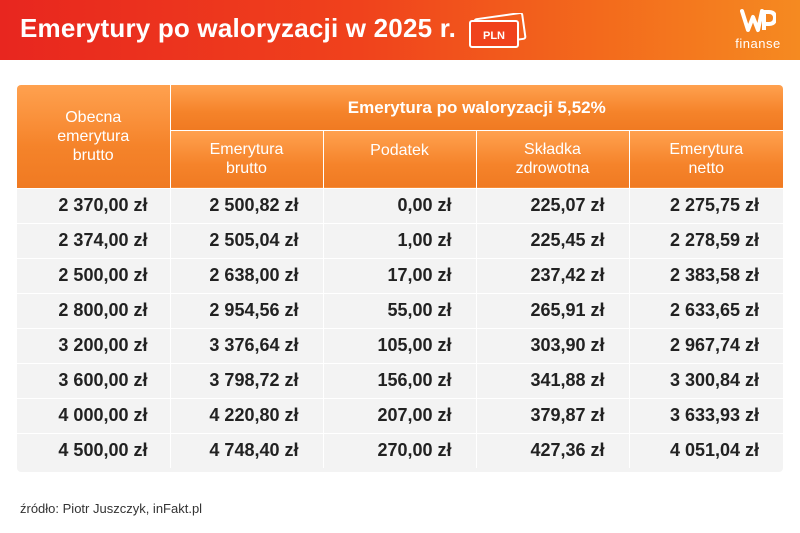  Describe the element at coordinates (93, 450) in the screenshot. I see `cell-current-gross: 4 500,00 zł` at that location.